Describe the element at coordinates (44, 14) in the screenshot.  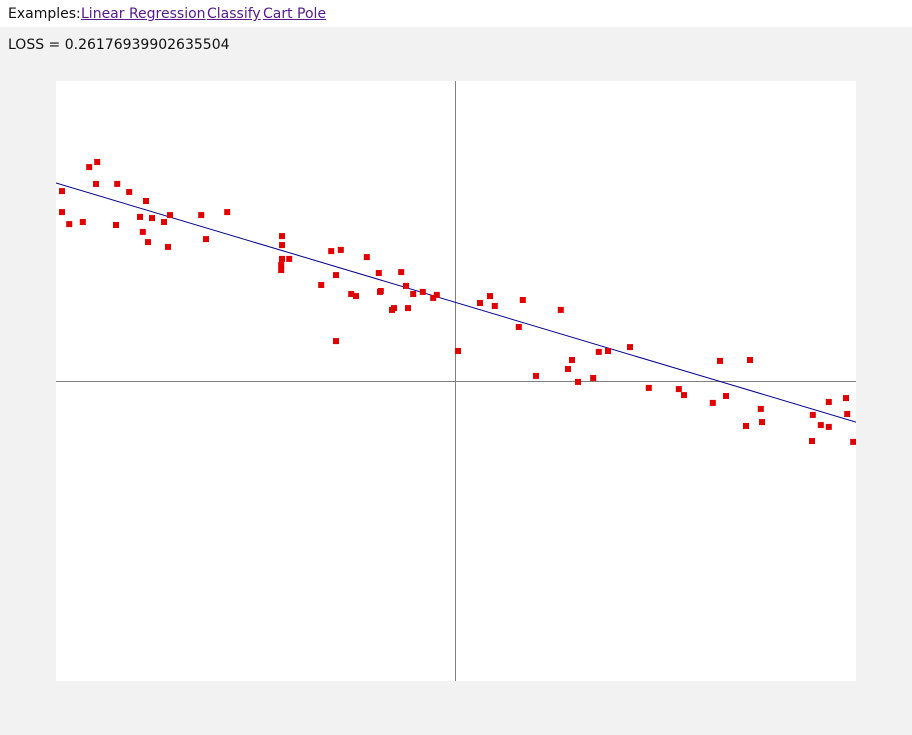
I see `examples-label: Examples:` at that location.